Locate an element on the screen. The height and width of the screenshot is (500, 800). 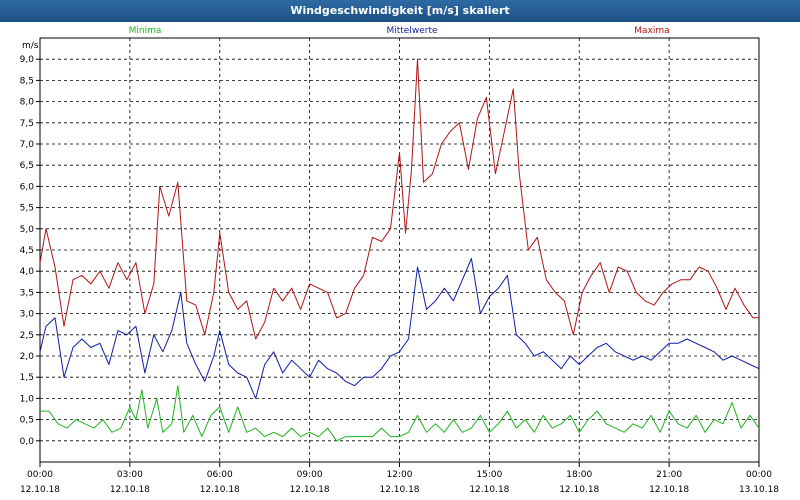
x-tick-time-label: 06:00 is located at coordinates (220, 475).